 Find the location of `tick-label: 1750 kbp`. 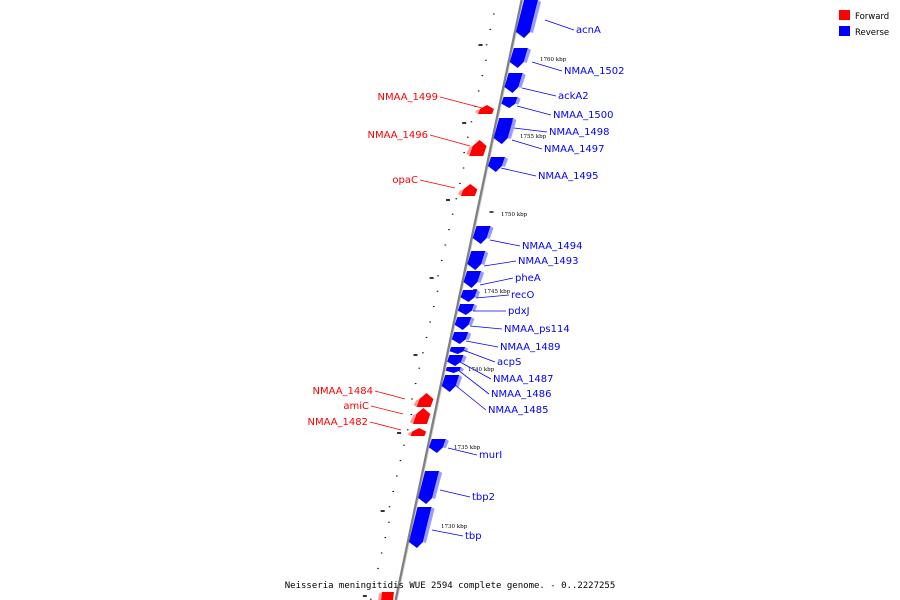

tick-label: 1750 kbp is located at coordinates (514, 215).